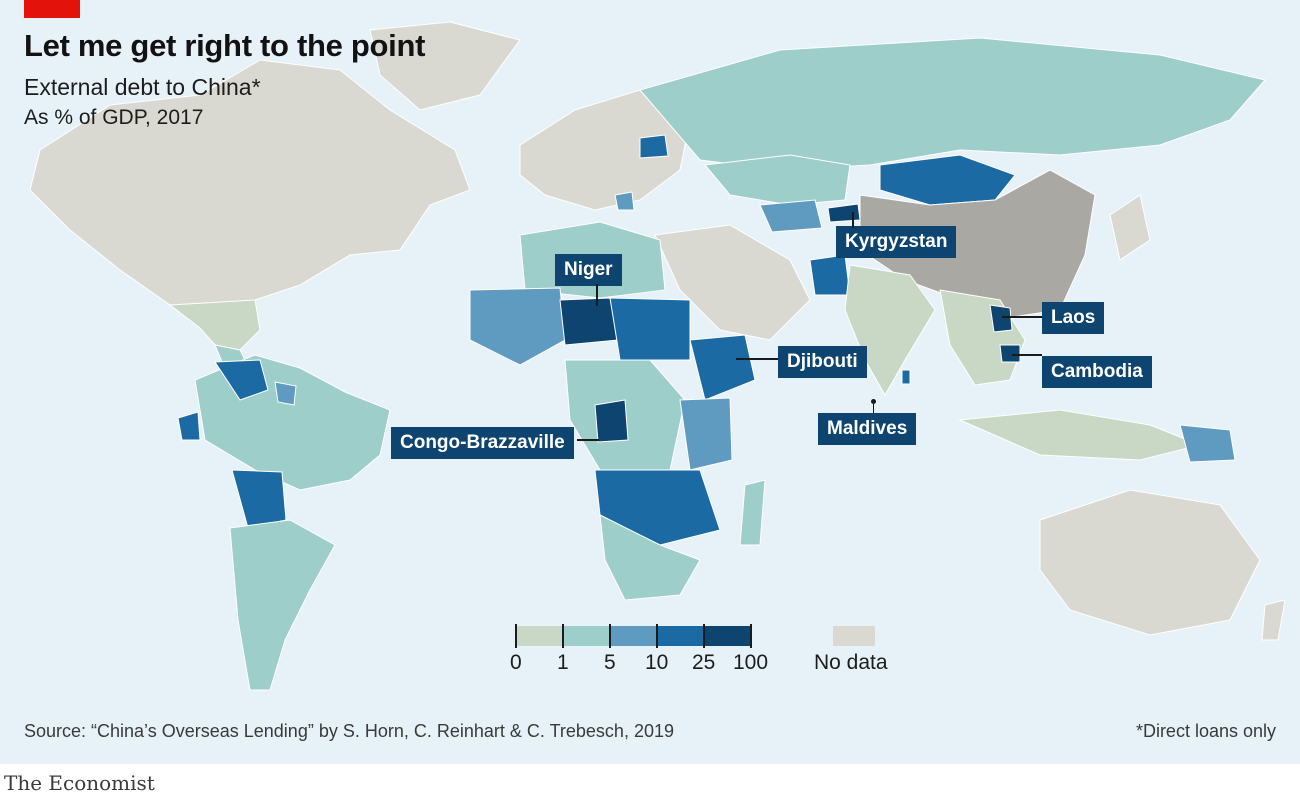 Image resolution: width=1300 pixels, height=800 pixels. Describe the element at coordinates (1273, 620) in the screenshot. I see `region-new-zealand` at that location.